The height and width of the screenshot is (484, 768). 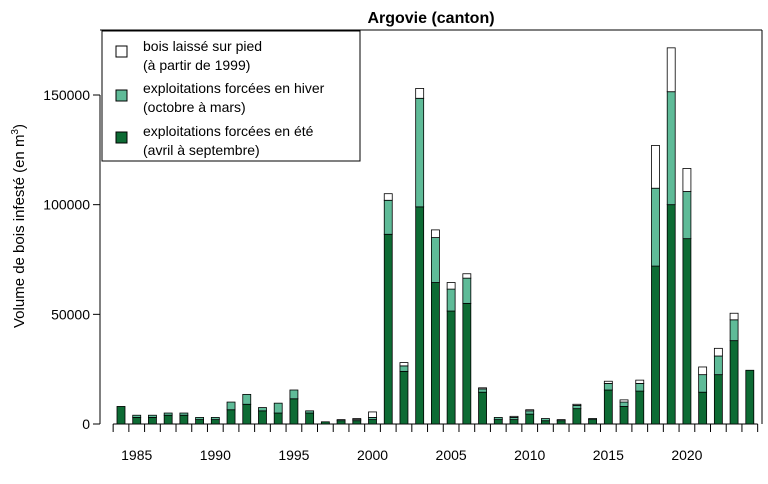 I want to click on bar-winter-1989, so click(x=200, y=419).